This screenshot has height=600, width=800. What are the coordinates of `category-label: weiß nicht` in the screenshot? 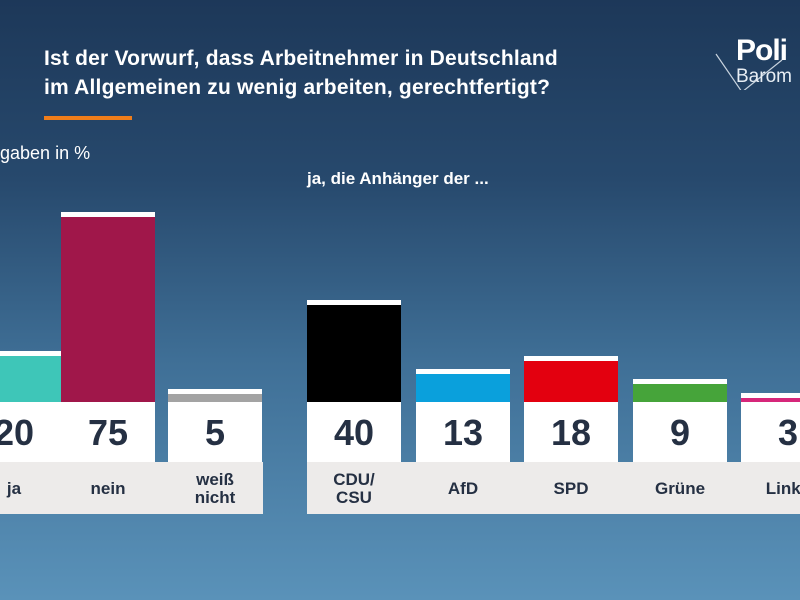 It's located at (215, 488).